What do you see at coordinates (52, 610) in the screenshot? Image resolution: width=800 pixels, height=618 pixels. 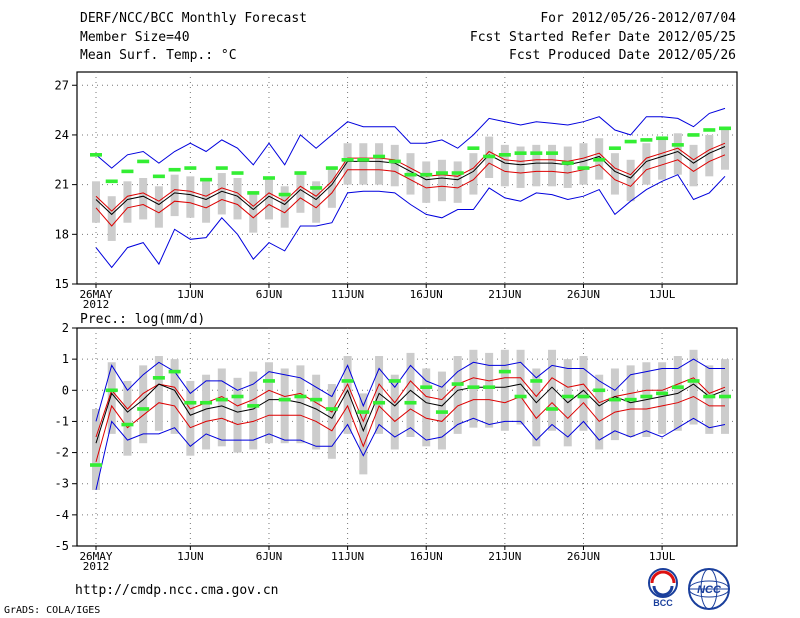 I see `grads-credit: GrADS: COLA/IGES` at bounding box center [52, 610].